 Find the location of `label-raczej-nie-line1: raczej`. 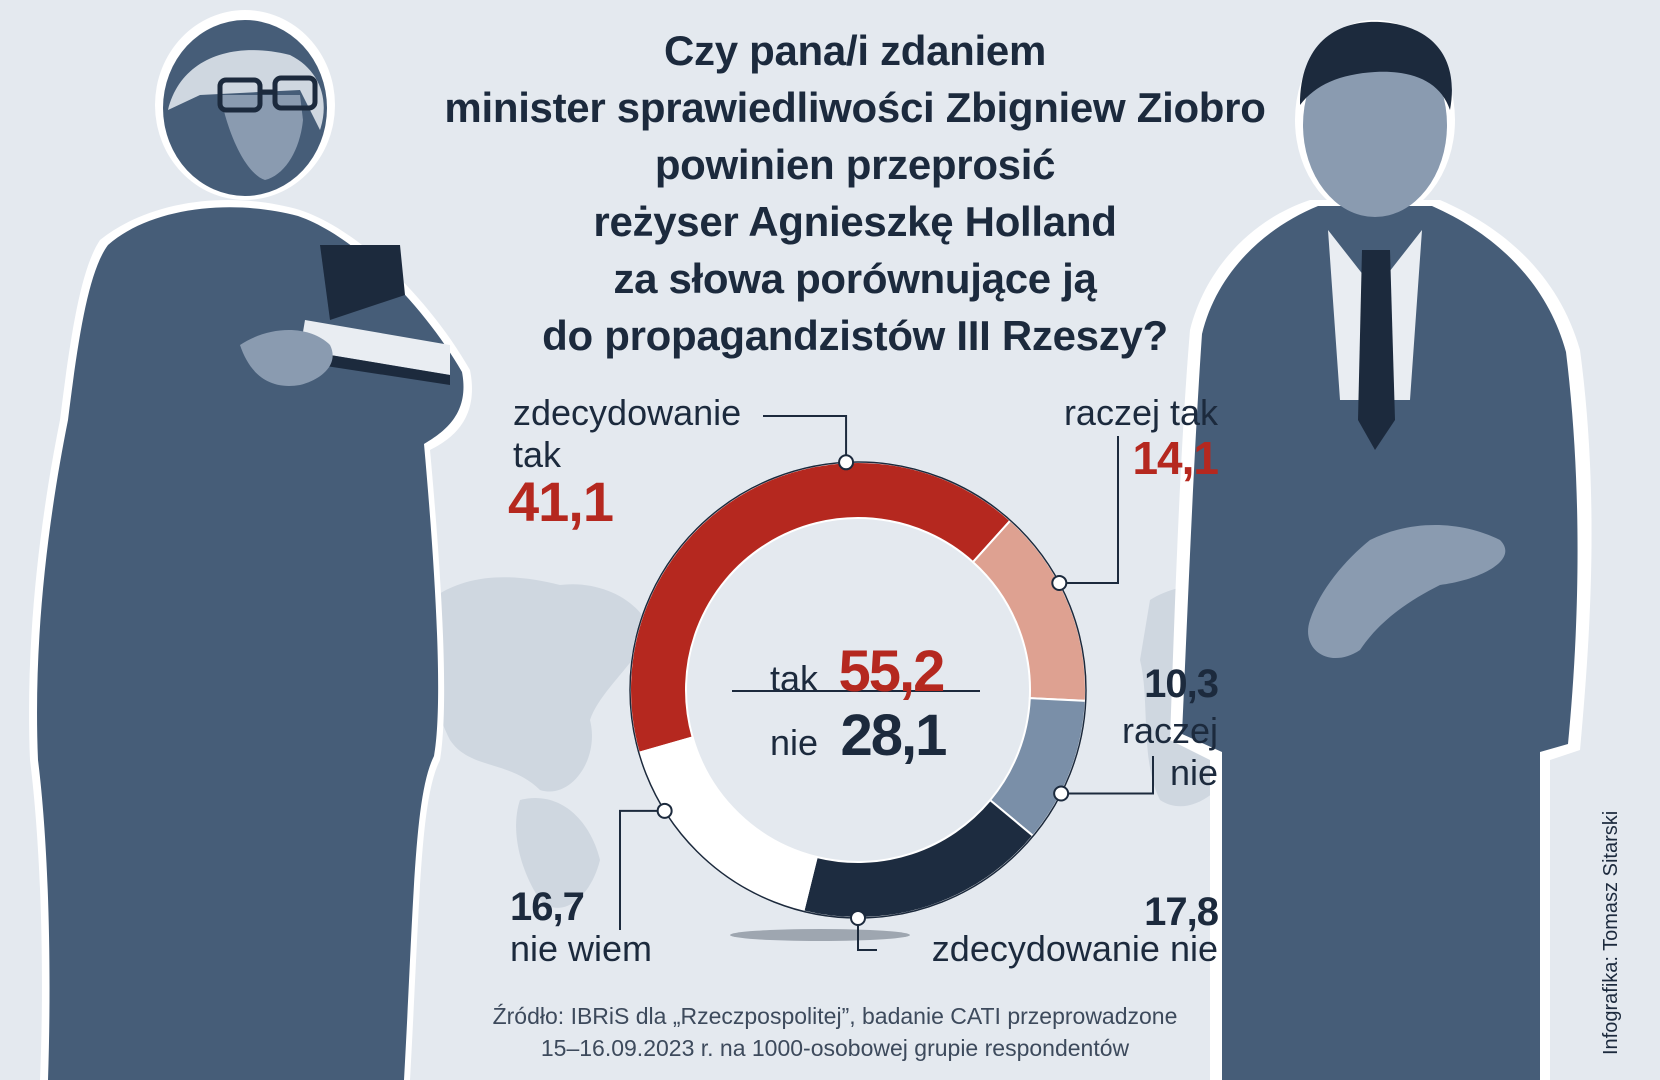

label-raczej-nie-line1: raczej is located at coordinates (1169, 730).